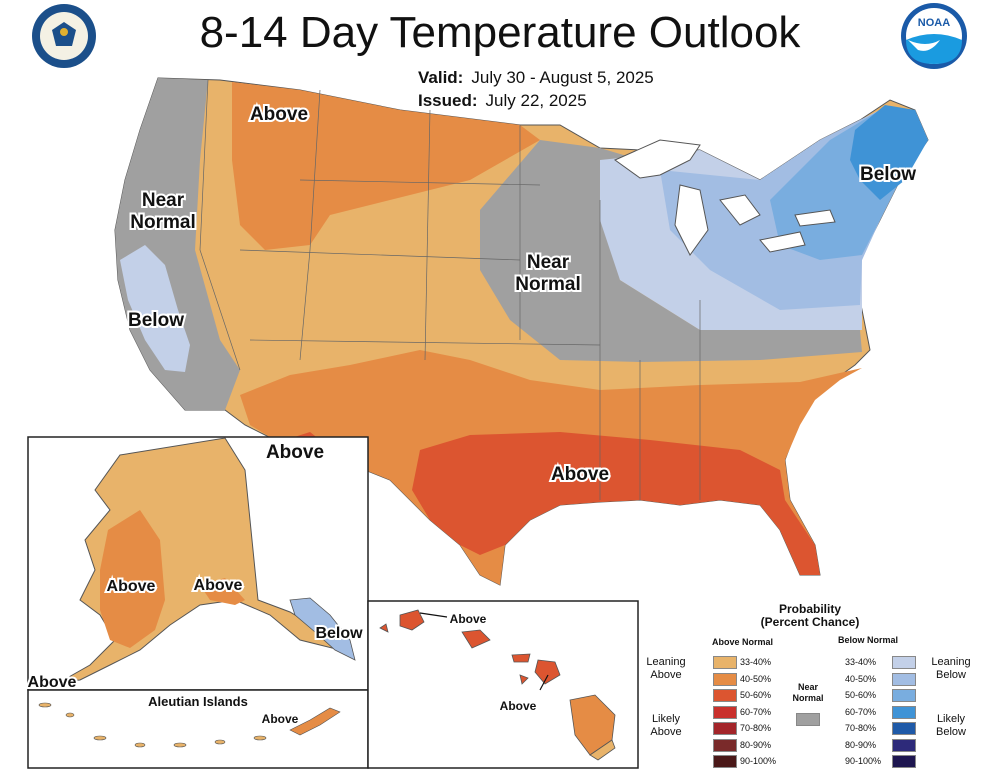  Describe the element at coordinates (756, 662) in the screenshot. I see `legend-above-label: 33-40%` at that location.